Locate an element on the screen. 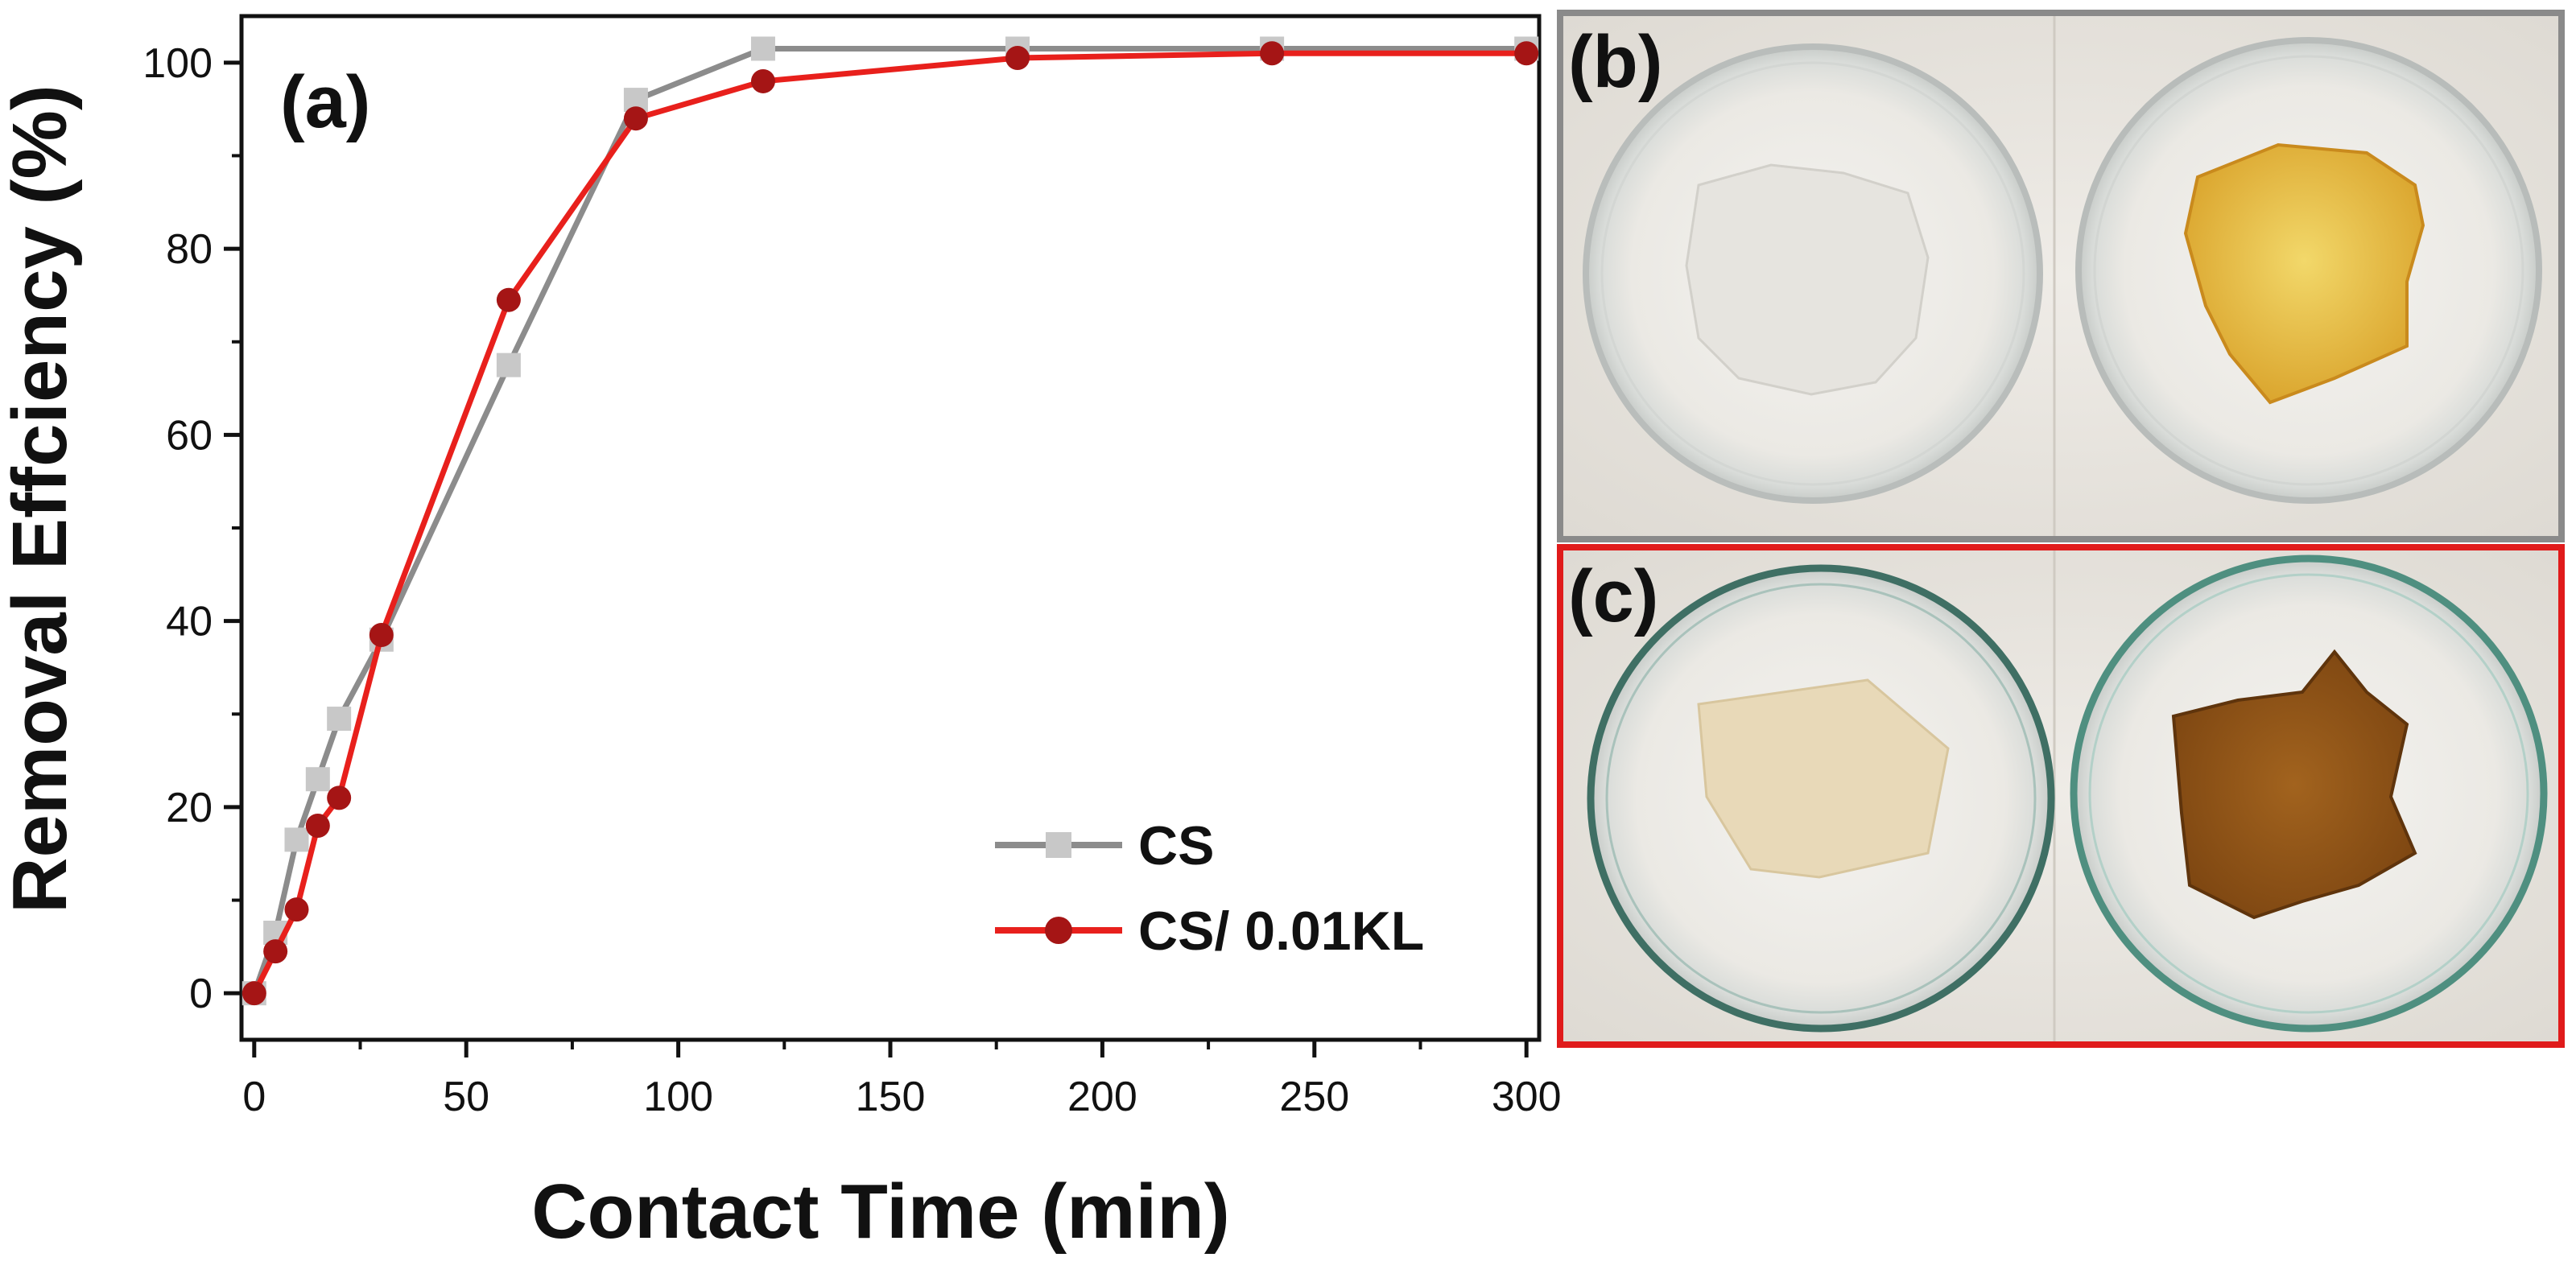 The image size is (2576, 1278). legend-marker-cs-kl is located at coordinates (1058, 930).